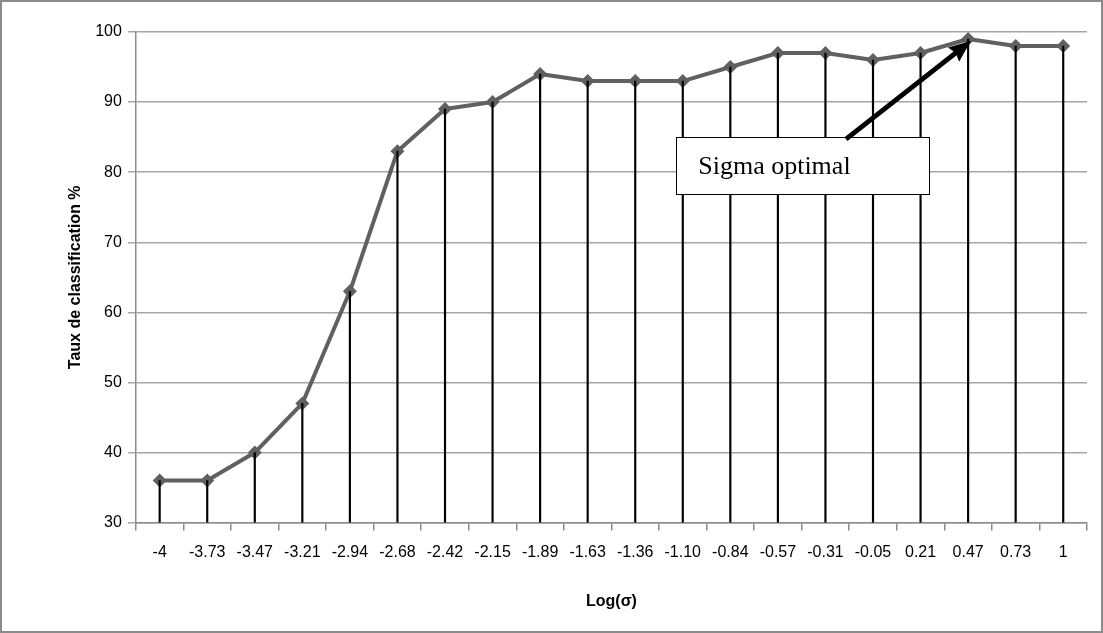 The height and width of the screenshot is (633, 1103). Describe the element at coordinates (113, 101) in the screenshot. I see `y-tick-label: 90` at that location.